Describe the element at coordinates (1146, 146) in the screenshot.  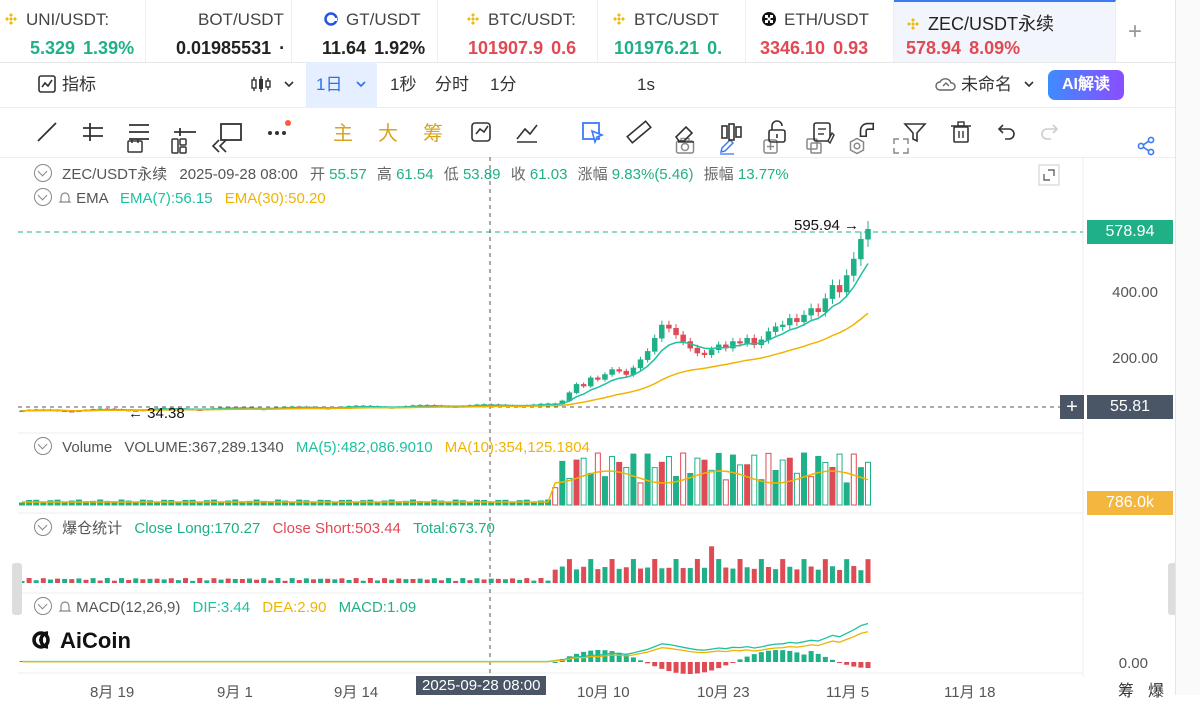
I see `share-icon` at that location.